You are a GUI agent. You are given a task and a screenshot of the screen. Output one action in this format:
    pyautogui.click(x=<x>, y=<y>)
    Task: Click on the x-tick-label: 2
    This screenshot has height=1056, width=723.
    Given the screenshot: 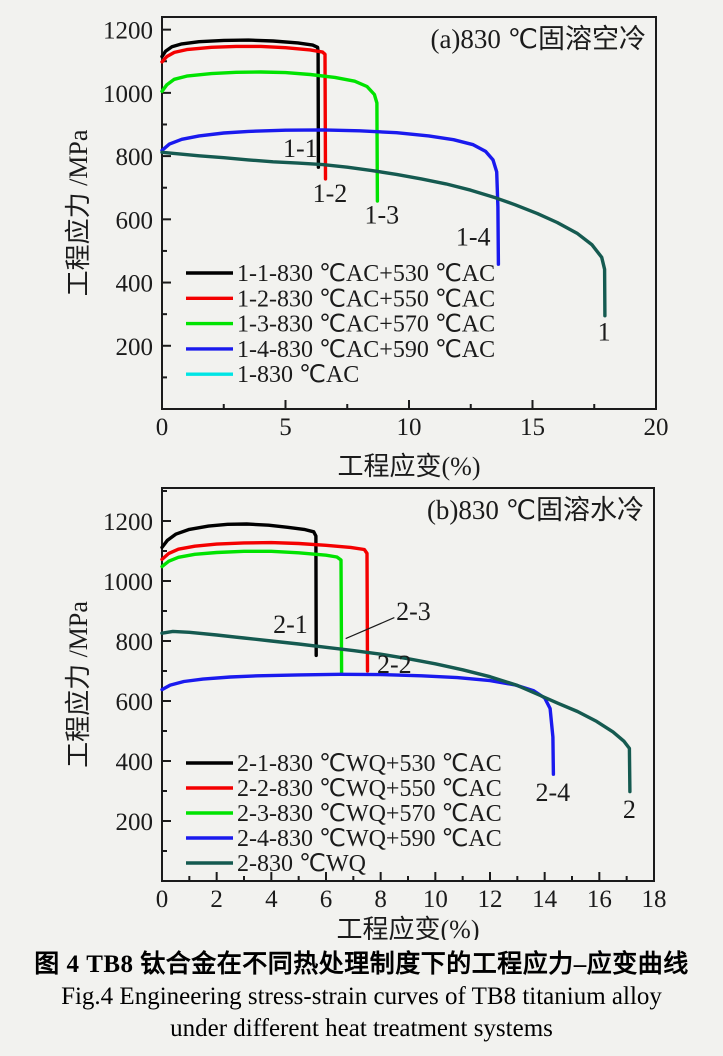 What is the action you would take?
    pyautogui.click(x=216, y=899)
    